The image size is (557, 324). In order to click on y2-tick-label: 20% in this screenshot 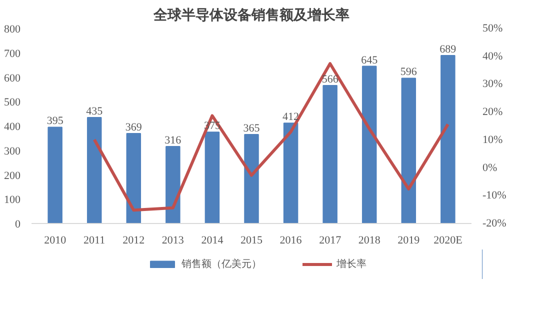, I will do `click(492, 112)`.